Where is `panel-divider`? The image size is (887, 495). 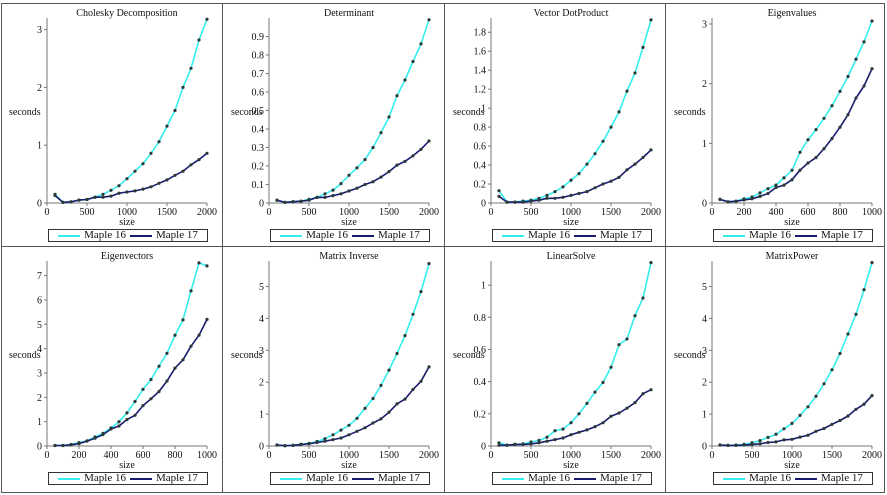
panel-divider is located at coordinates (443, 246).